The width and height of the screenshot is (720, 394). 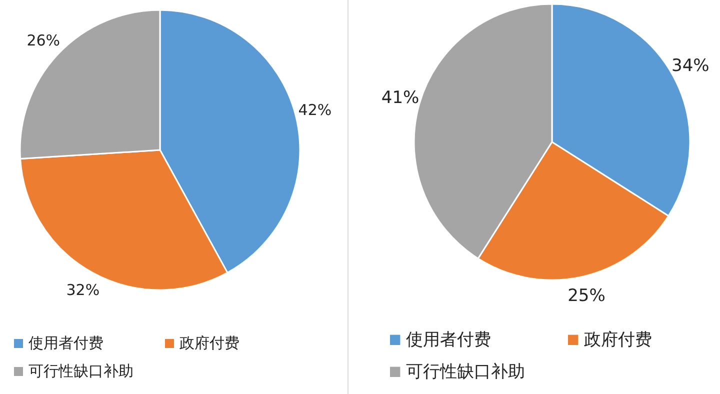 I want to click on data-label: 42%, so click(x=315, y=110).